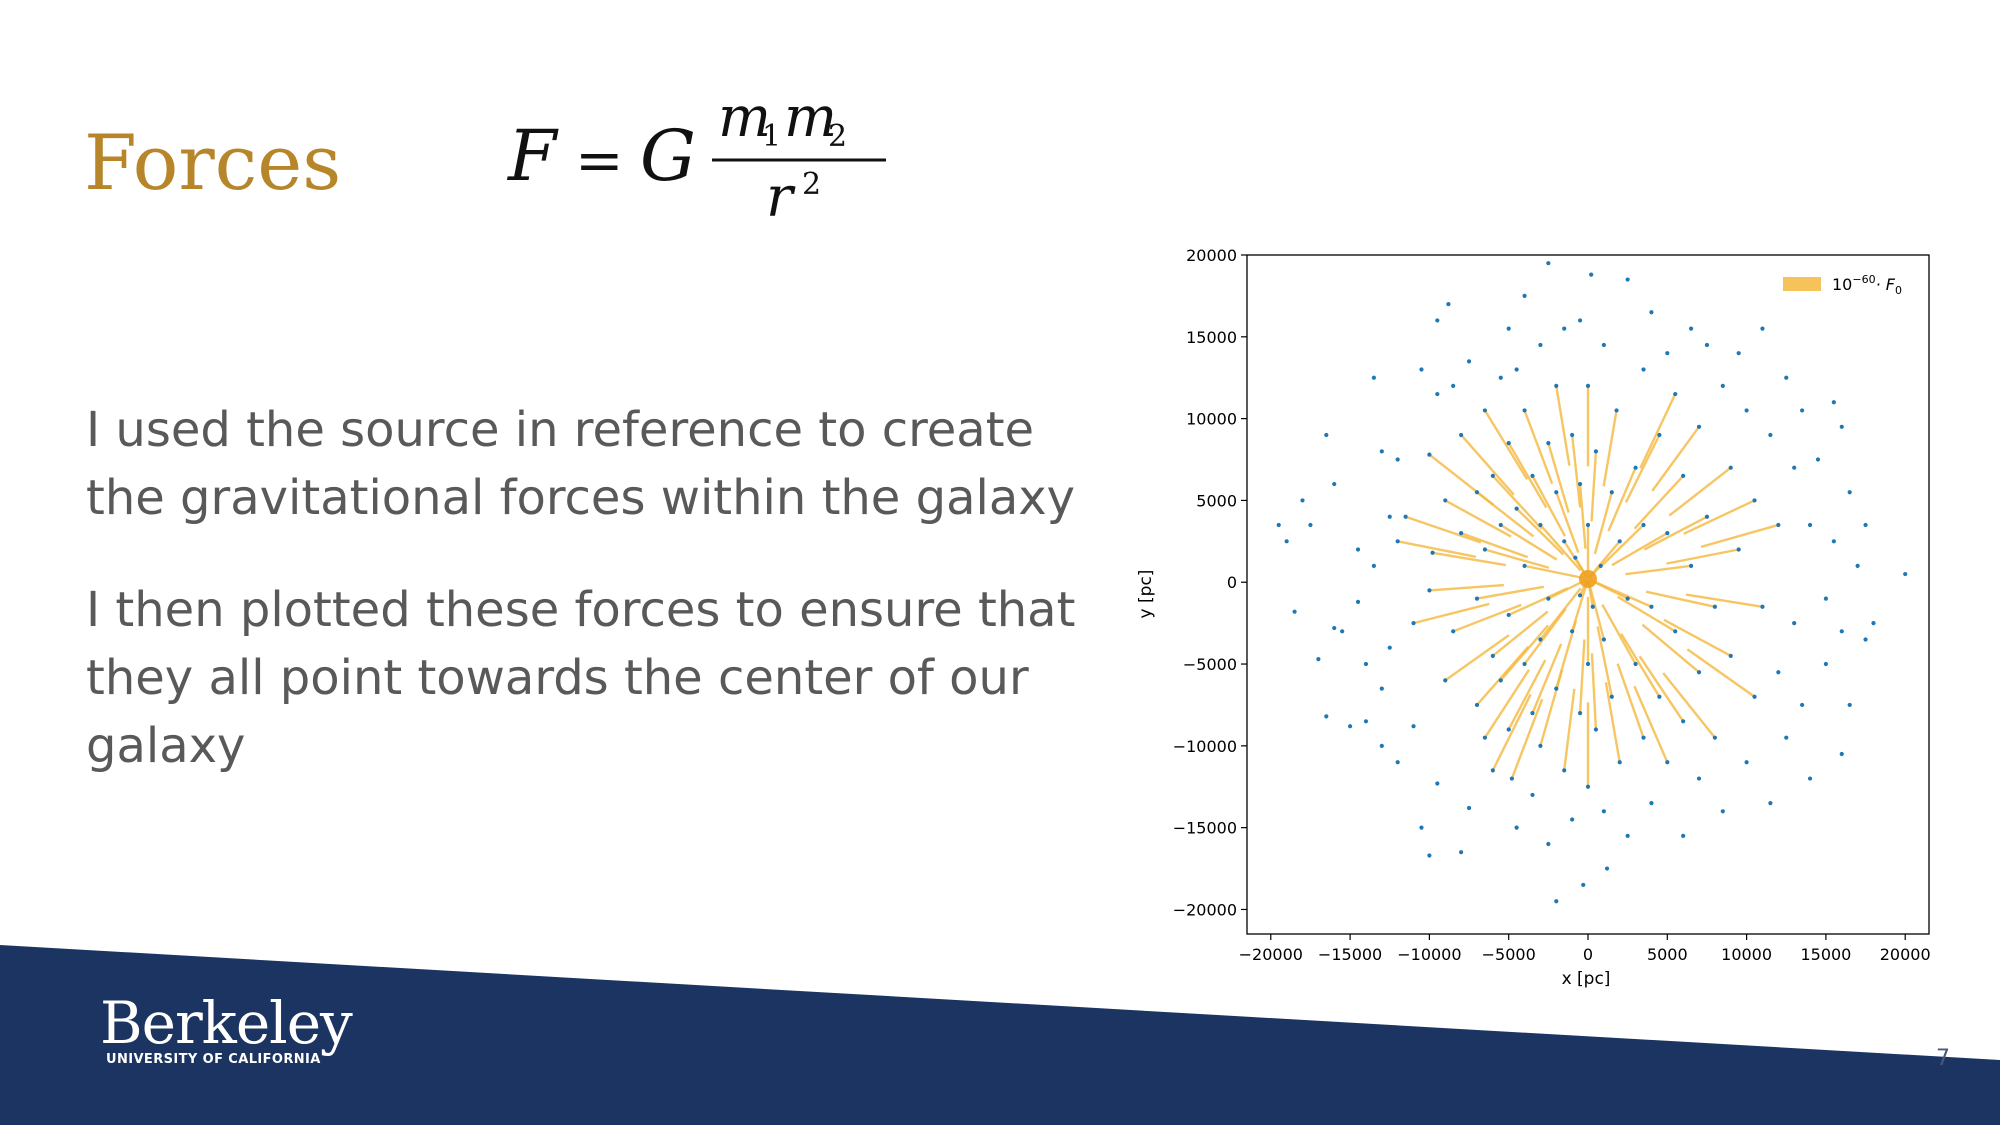  I want to click on legend-label-base: 10, so click(1842, 284).